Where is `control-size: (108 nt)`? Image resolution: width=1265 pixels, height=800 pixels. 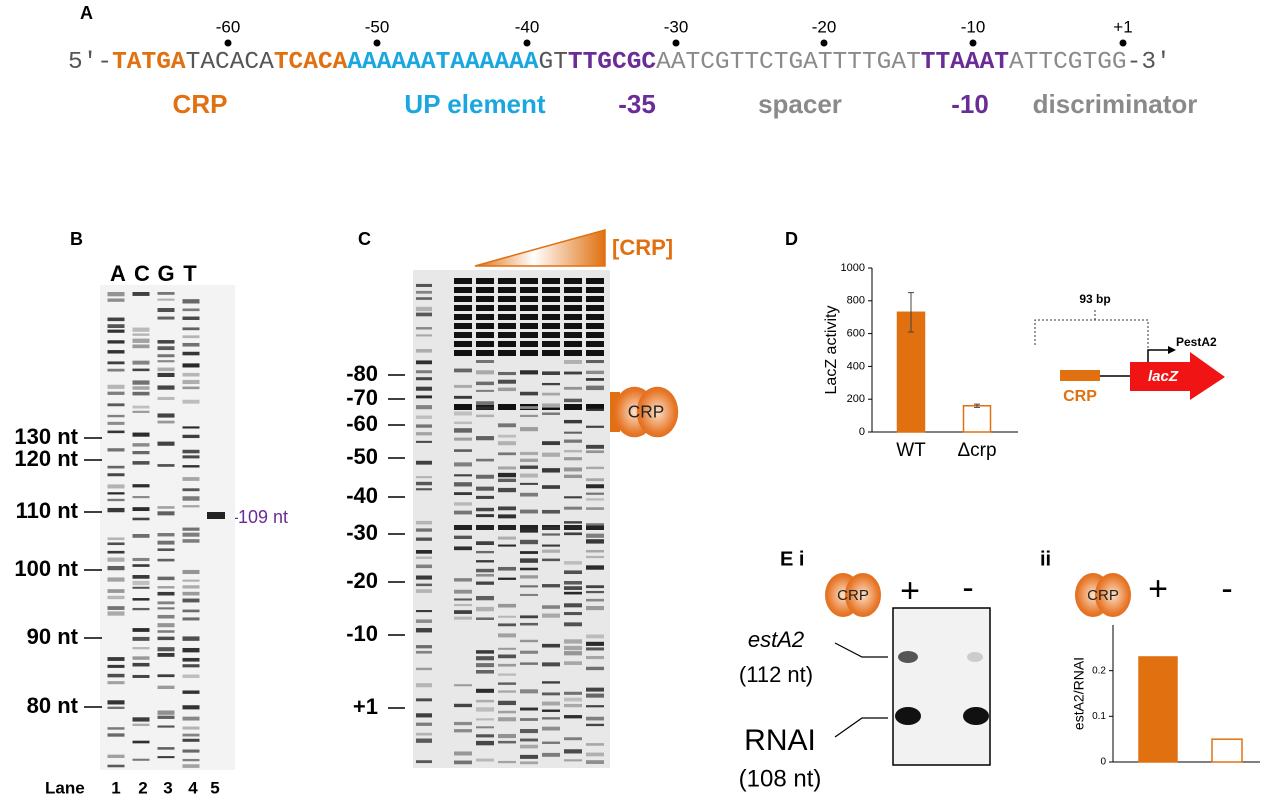
control-size: (108 nt) is located at coordinates (780, 778).